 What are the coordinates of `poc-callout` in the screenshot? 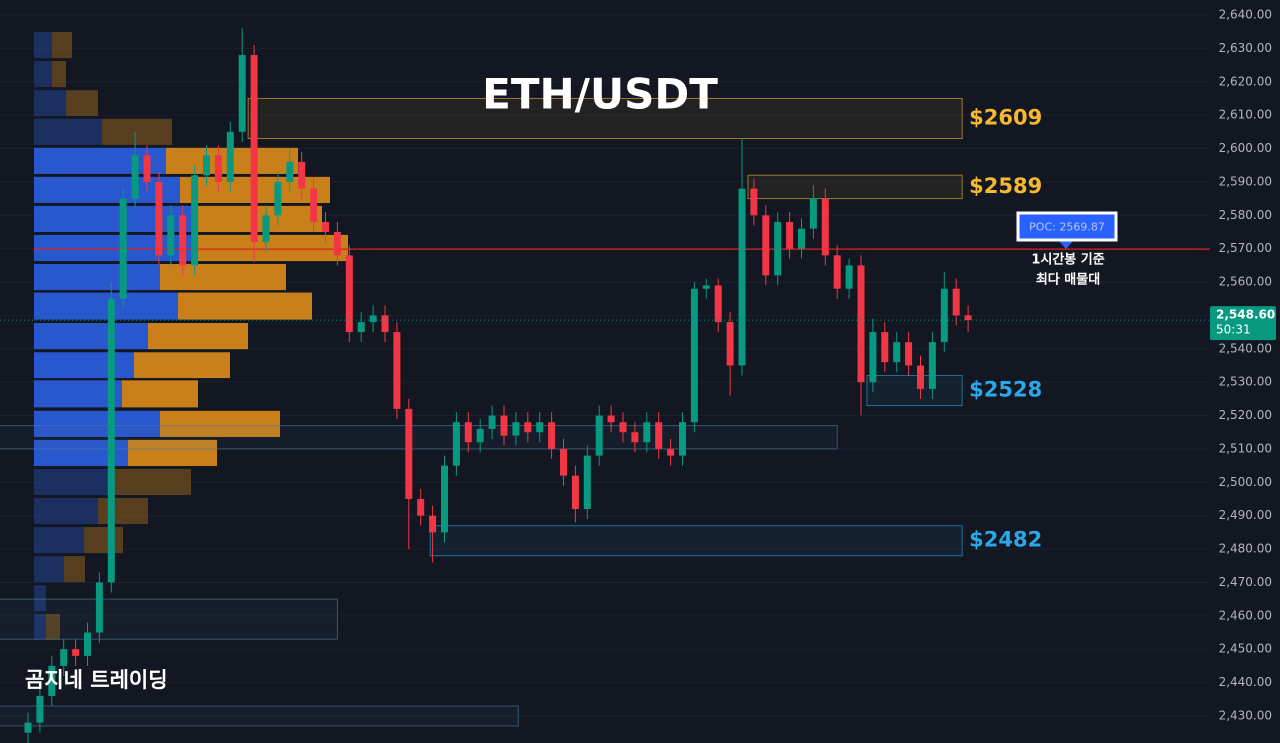 It's located at (1067, 226).